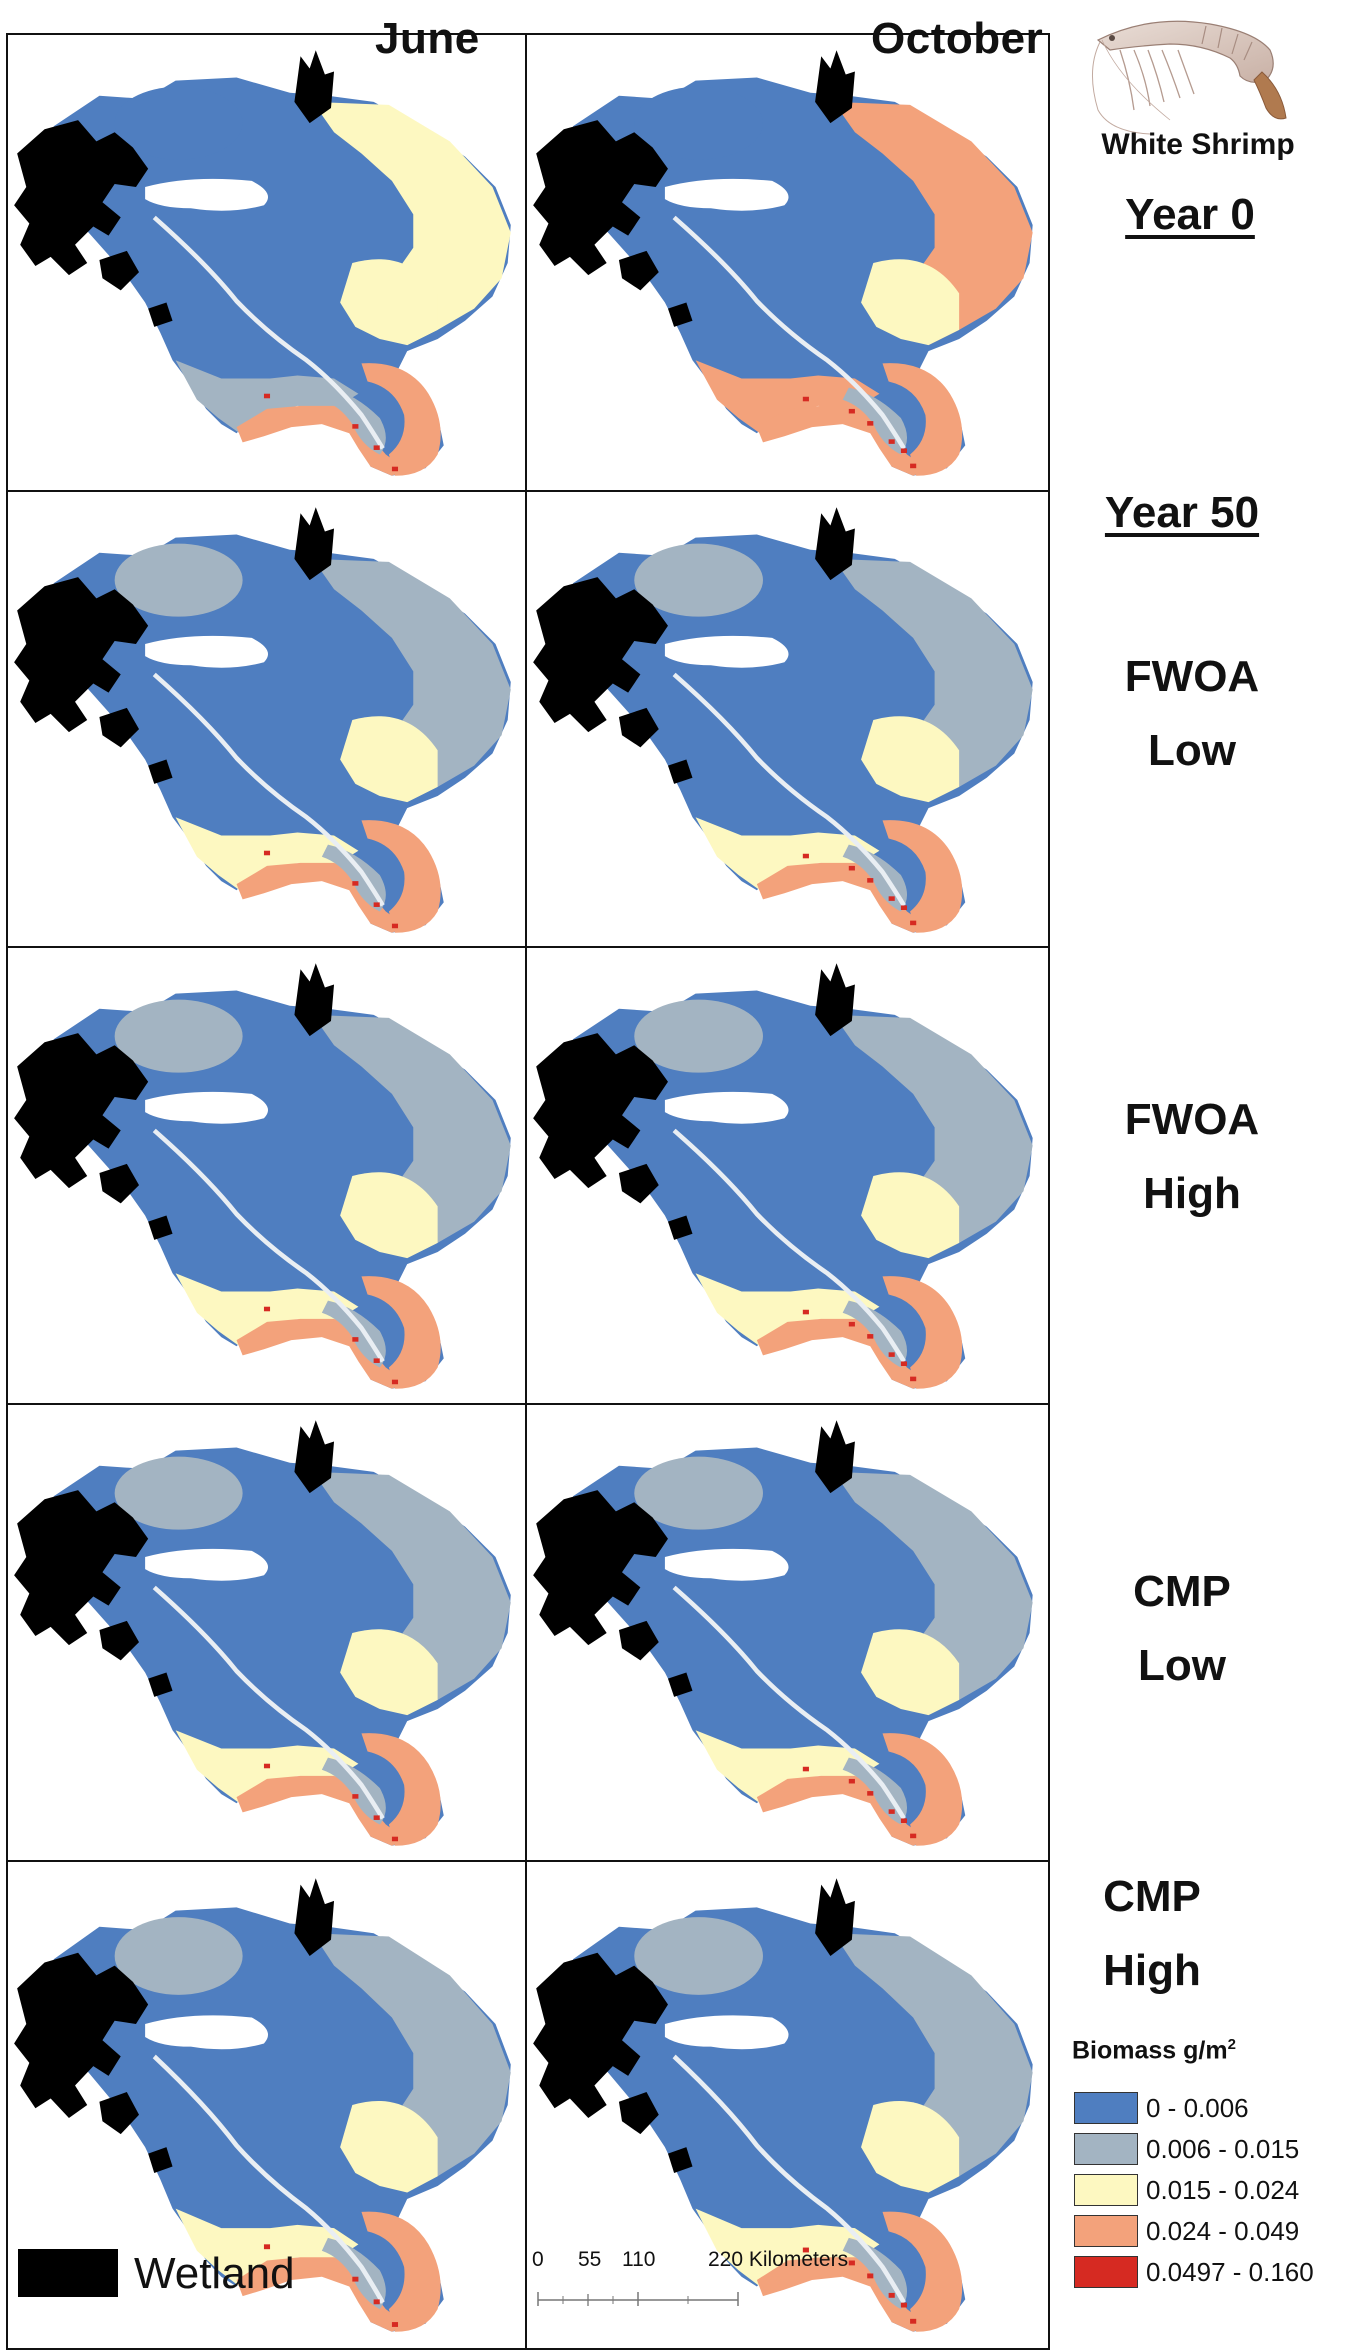 The image size is (1350, 2350). What do you see at coordinates (1223, 2231) in the screenshot?
I see `legend-label: 0.024 - 0.049` at bounding box center [1223, 2231].